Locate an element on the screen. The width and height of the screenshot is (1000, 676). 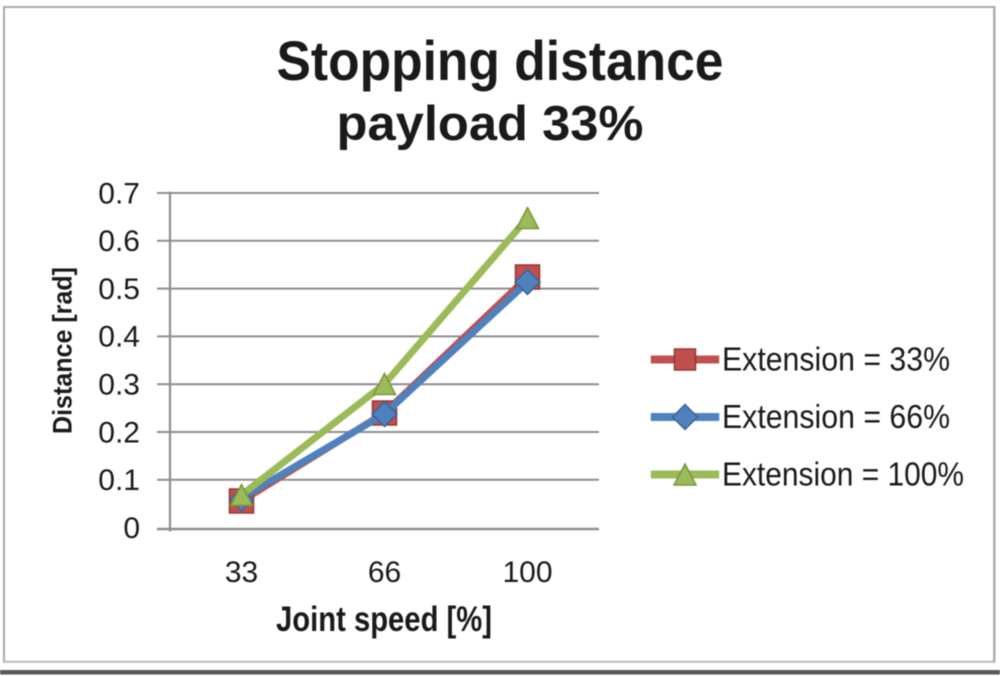
svg-text: Distance [rad] is located at coordinates (63, 350).